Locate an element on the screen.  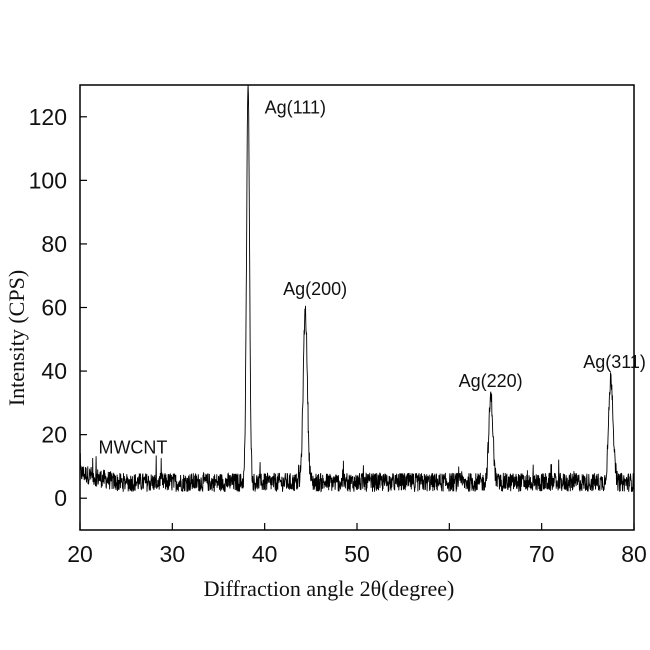
x-tick-label: 60 is located at coordinates (450, 554).